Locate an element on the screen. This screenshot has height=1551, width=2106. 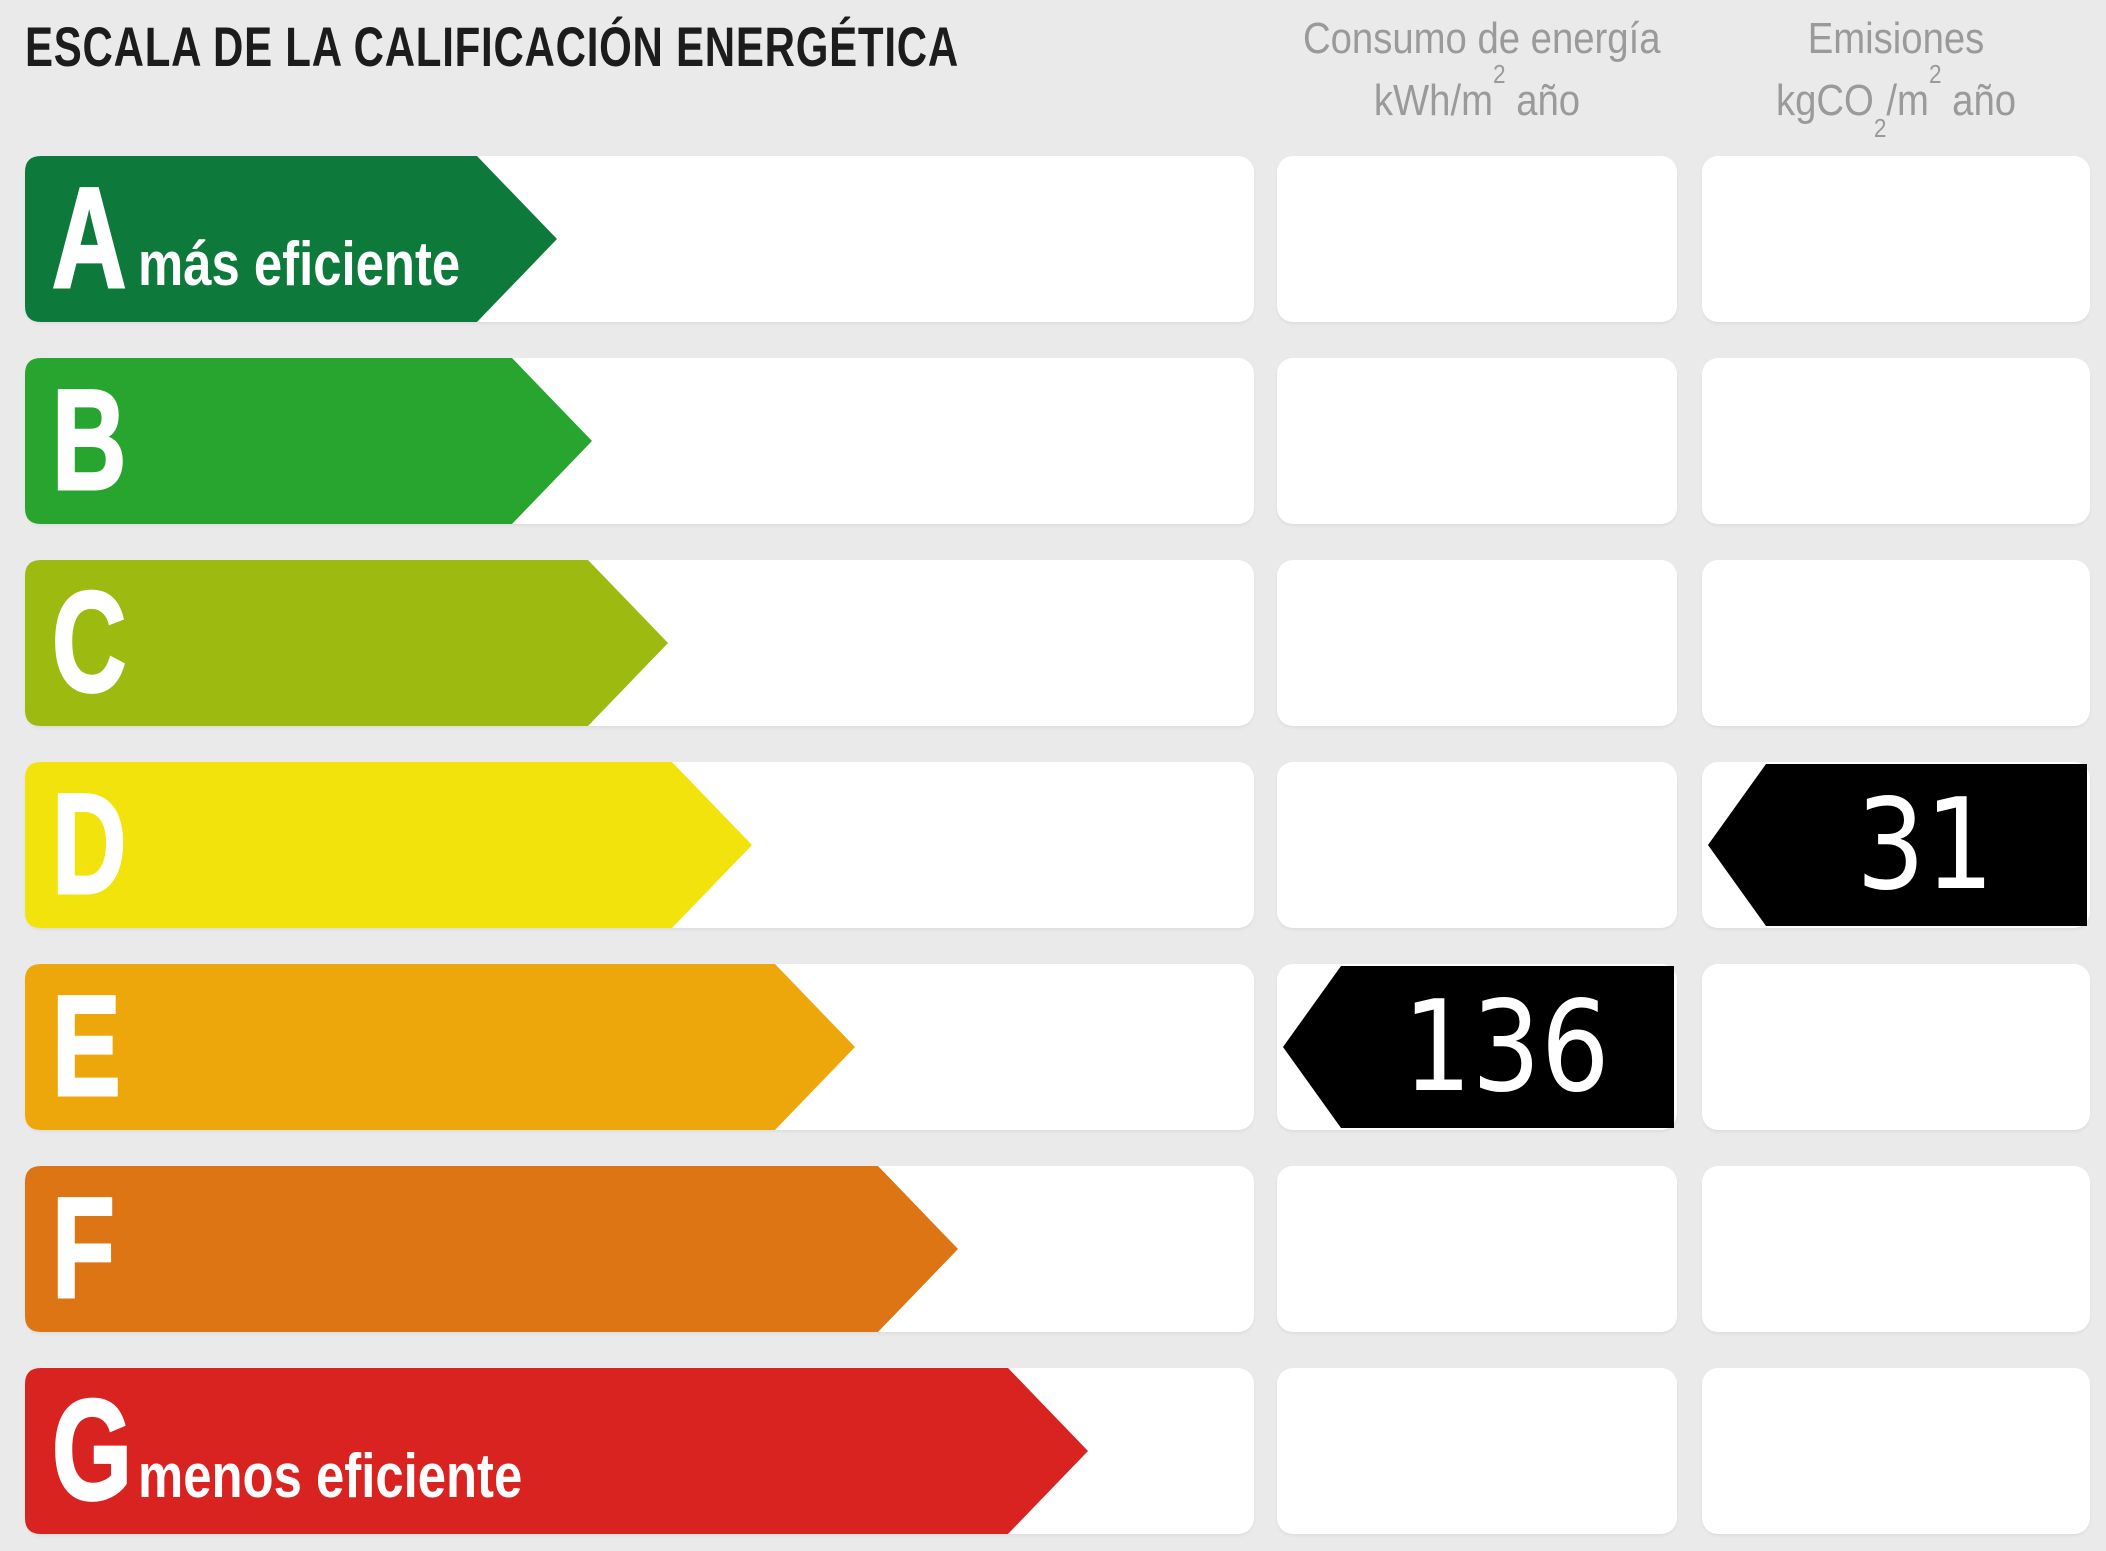
consumo-header-line1: Consumo de energía is located at coordinates (1482, 38).